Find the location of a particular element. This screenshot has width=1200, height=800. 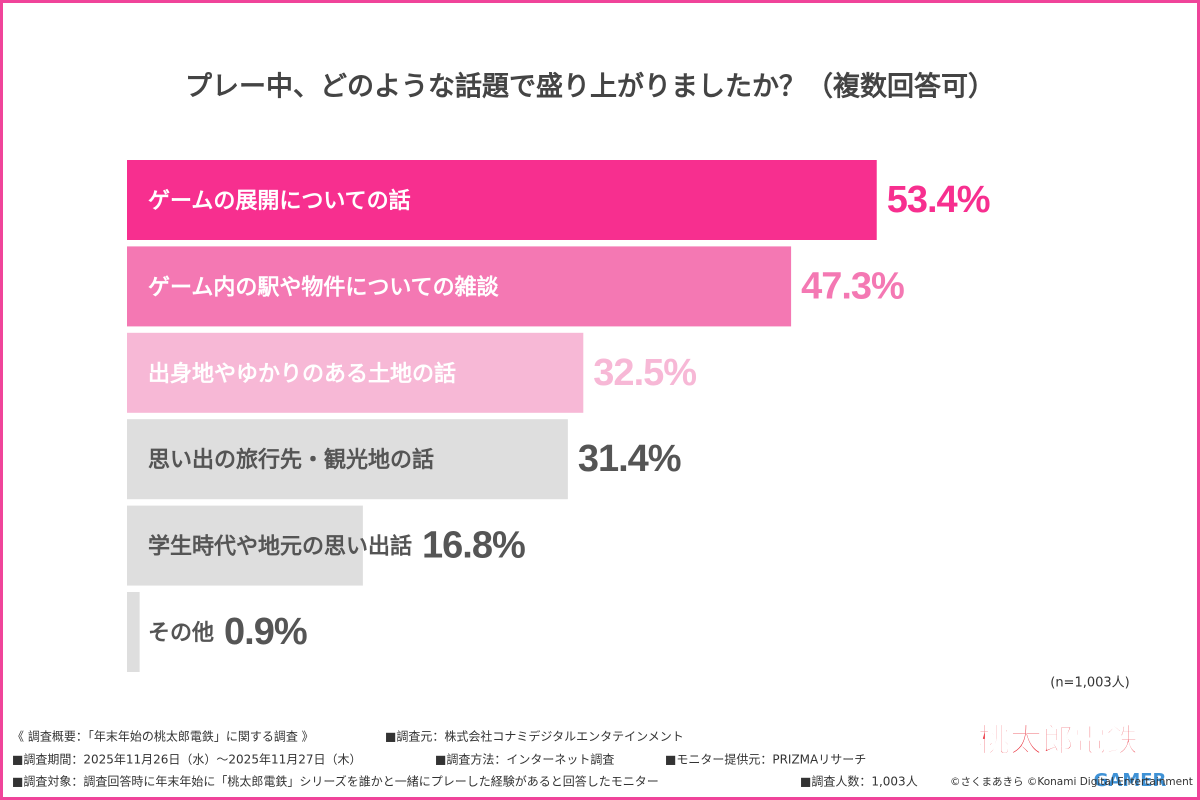

footnote: ■モニター提供元：PRIZMAリサーチ is located at coordinates (765, 759).